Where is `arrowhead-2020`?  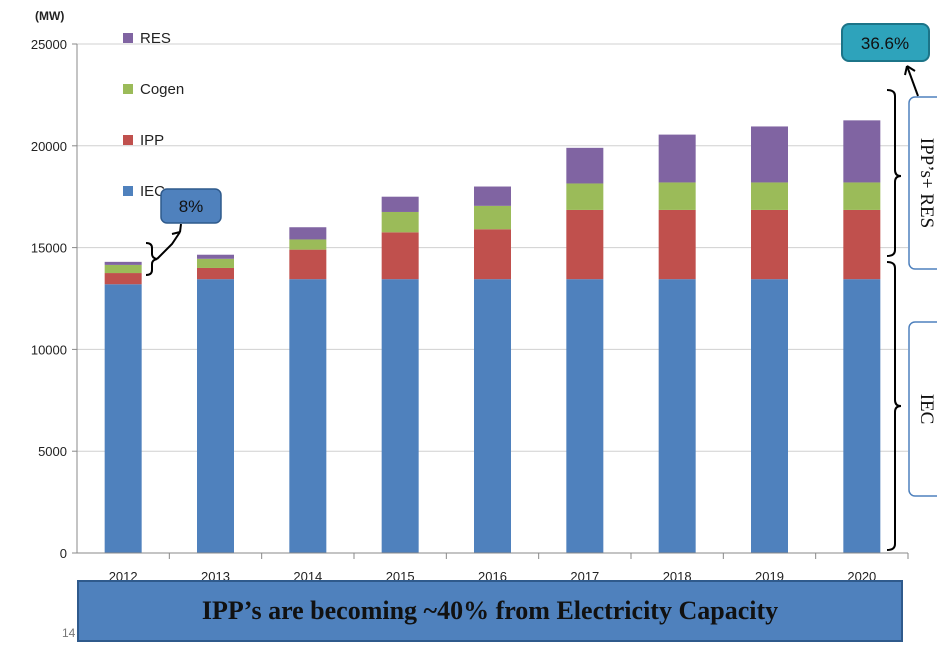 arrowhead-2020 is located at coordinates (910, 70).